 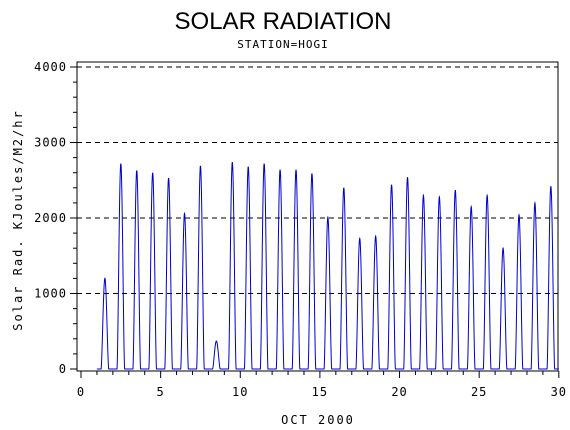 I want to click on x-tick-label-30: 30, so click(x=559, y=392).